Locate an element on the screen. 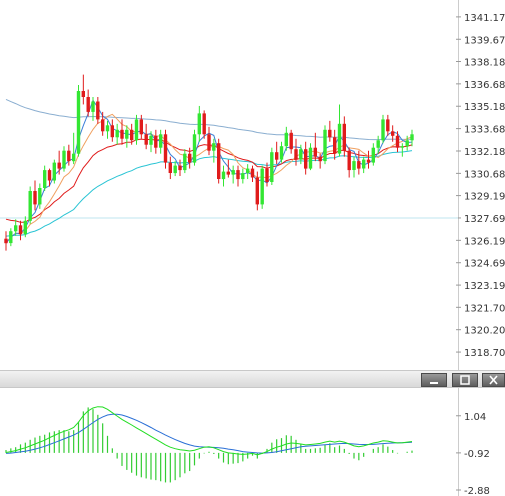 The height and width of the screenshot is (496, 505). price-tick-label: 1336.68 is located at coordinates (484, 85).